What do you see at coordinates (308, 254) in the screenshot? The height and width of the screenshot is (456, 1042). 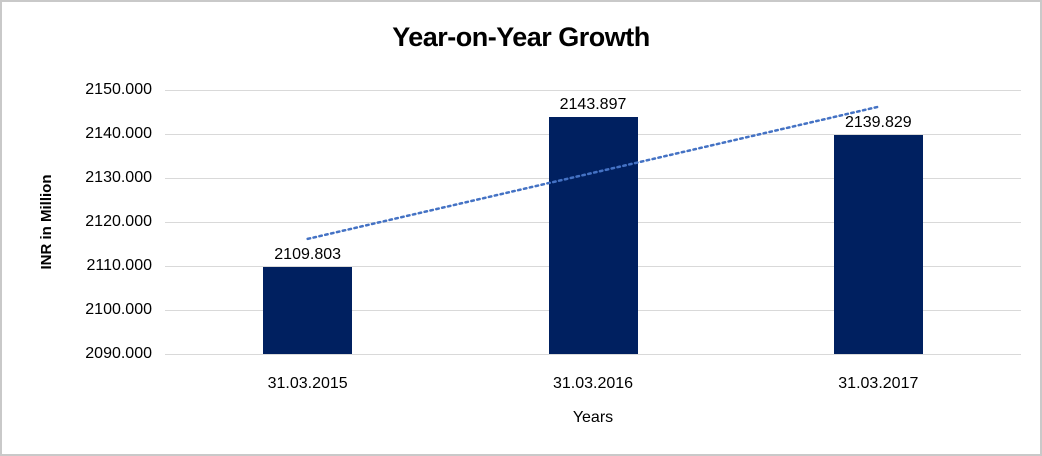 I see `bar-data-label: 2109.803` at bounding box center [308, 254].